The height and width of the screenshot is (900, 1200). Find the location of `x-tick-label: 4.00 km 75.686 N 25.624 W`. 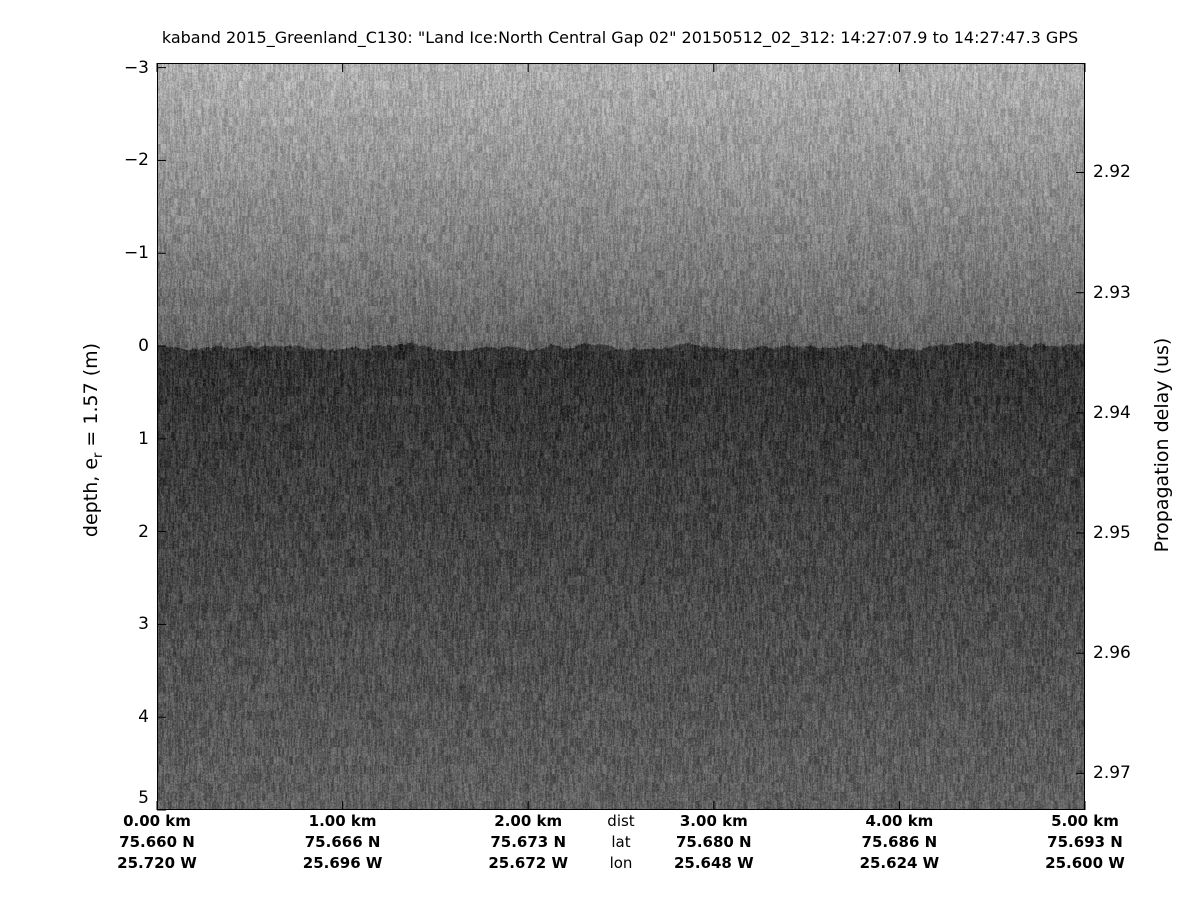

x-tick-label: 4.00 km 75.686 N 25.624 W is located at coordinates (900, 842).